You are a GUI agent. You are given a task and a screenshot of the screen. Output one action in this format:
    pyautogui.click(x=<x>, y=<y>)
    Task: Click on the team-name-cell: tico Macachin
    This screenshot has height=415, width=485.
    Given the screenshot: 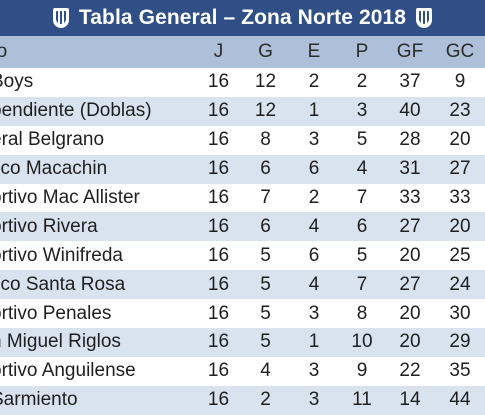 What is the action you would take?
    pyautogui.click(x=54, y=169)
    